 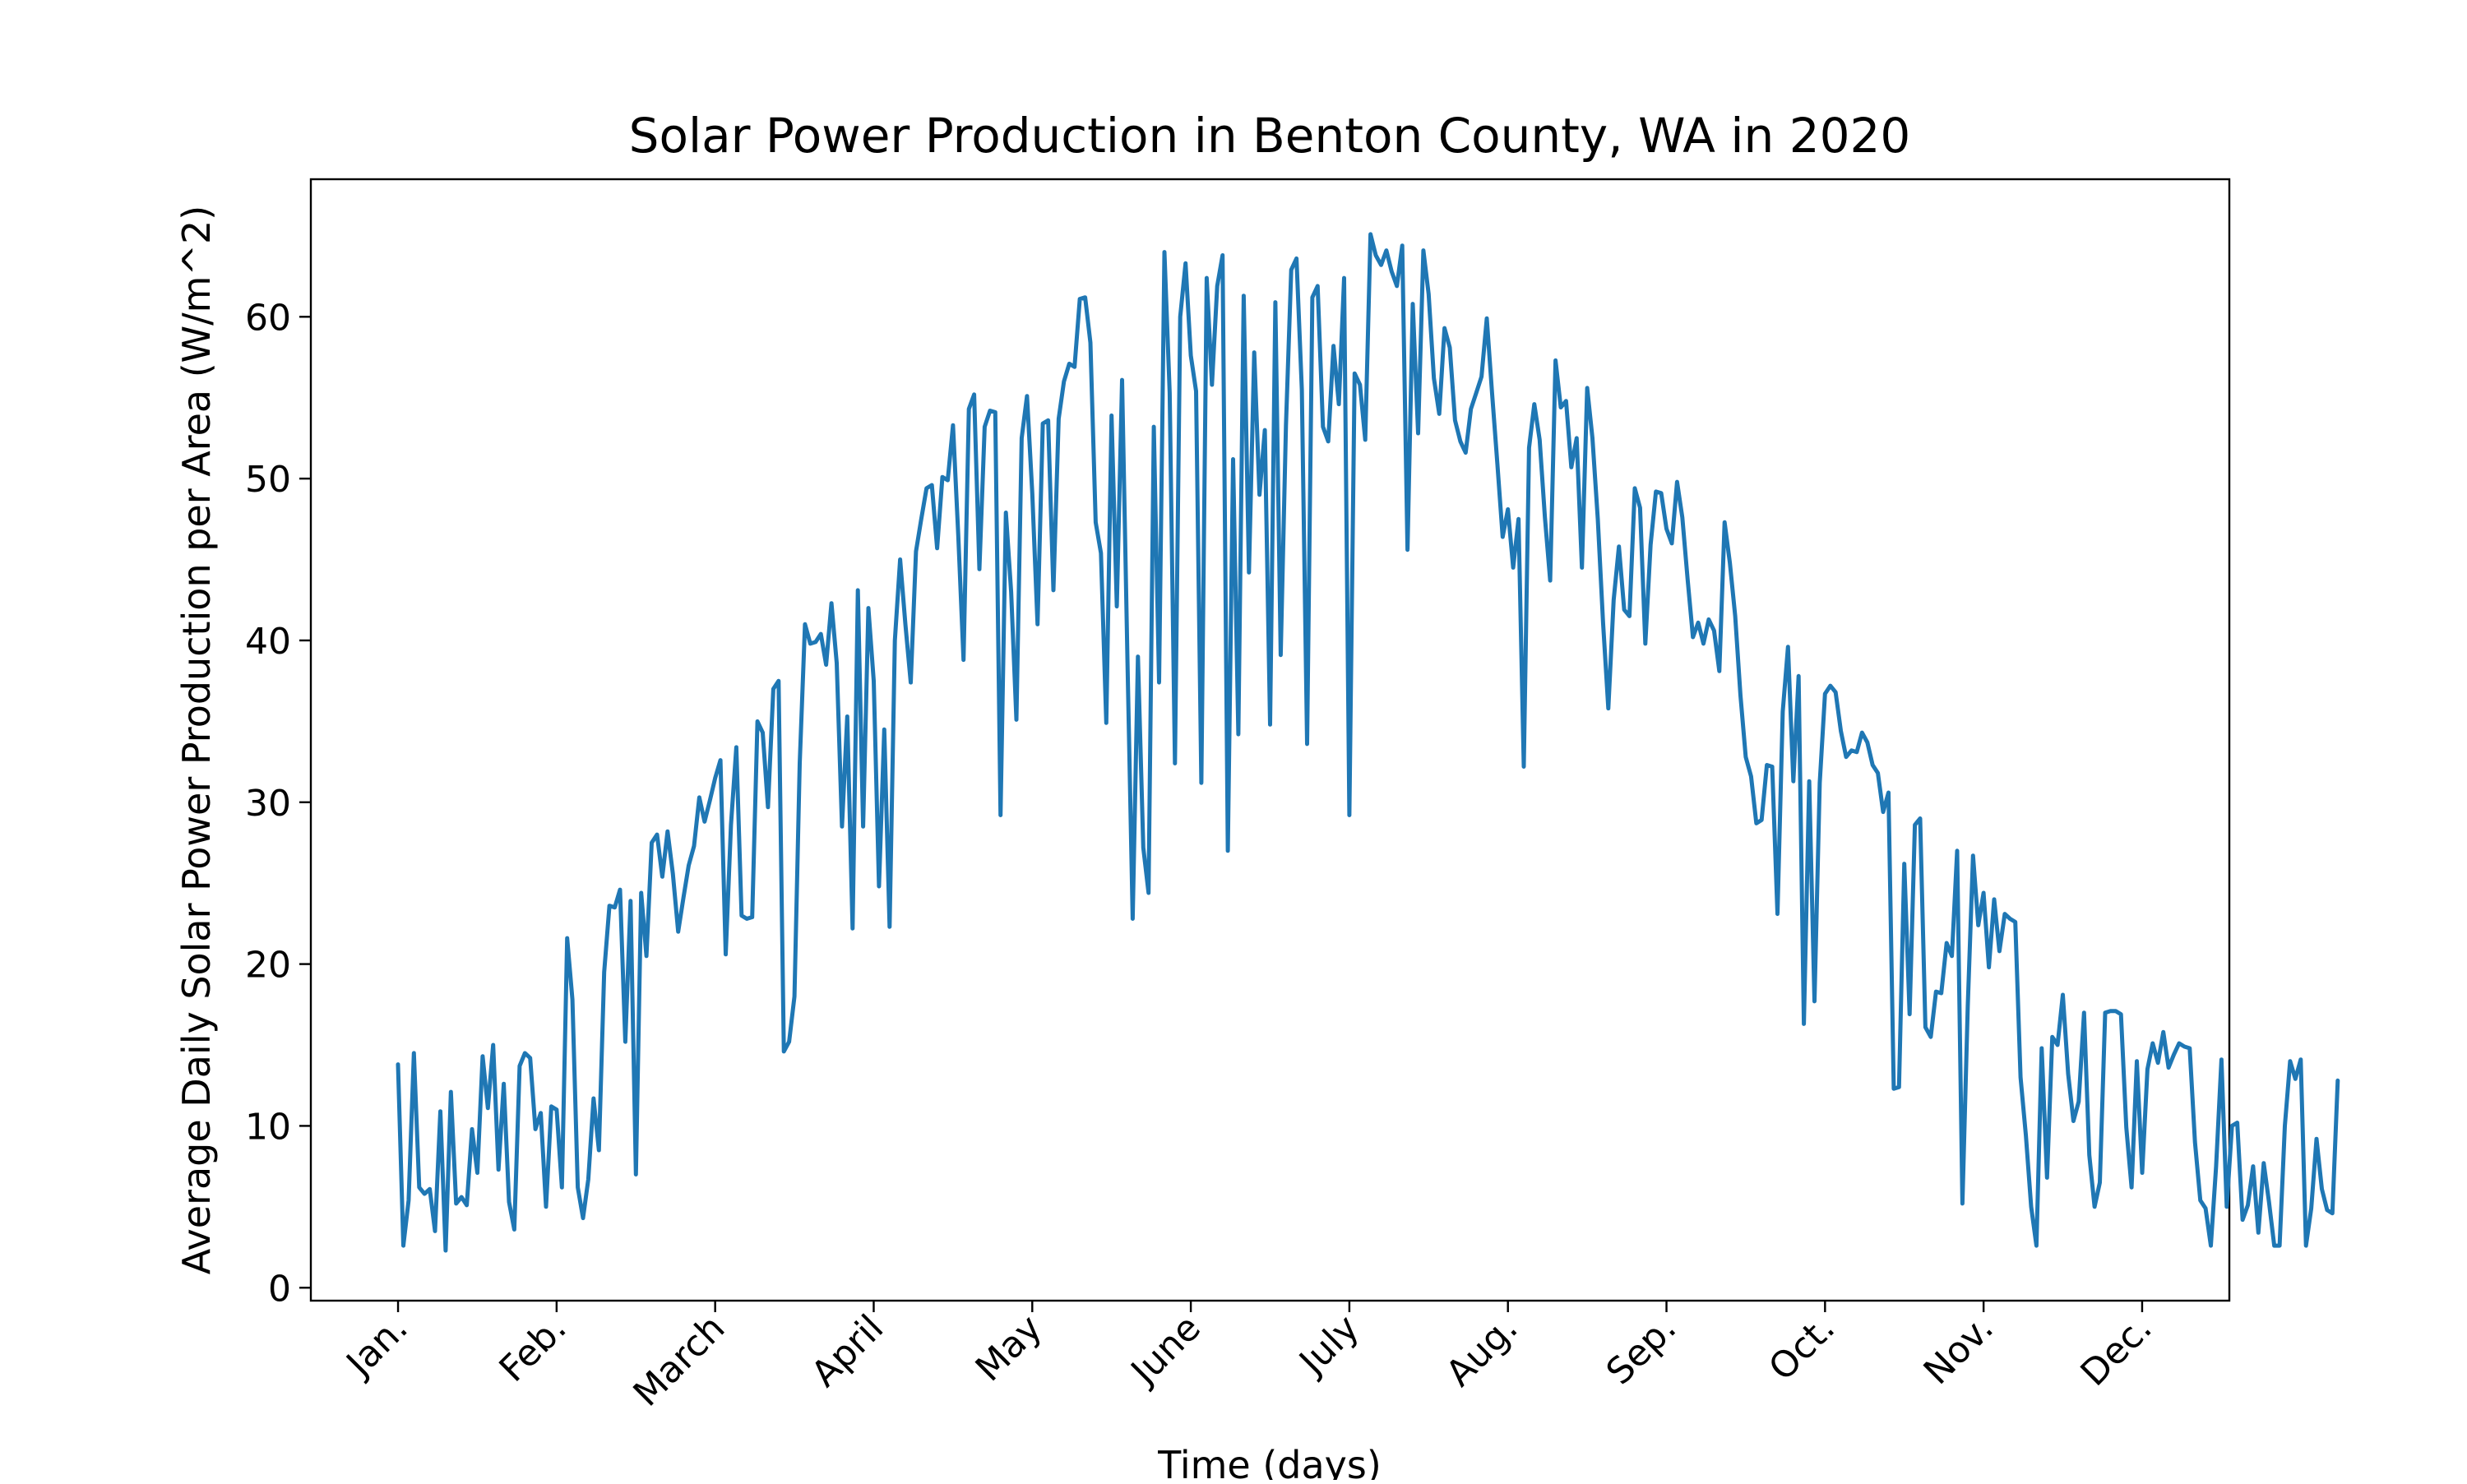 What do you see at coordinates (268, 1127) in the screenshot?
I see `y-tick-label: 10` at bounding box center [268, 1127].